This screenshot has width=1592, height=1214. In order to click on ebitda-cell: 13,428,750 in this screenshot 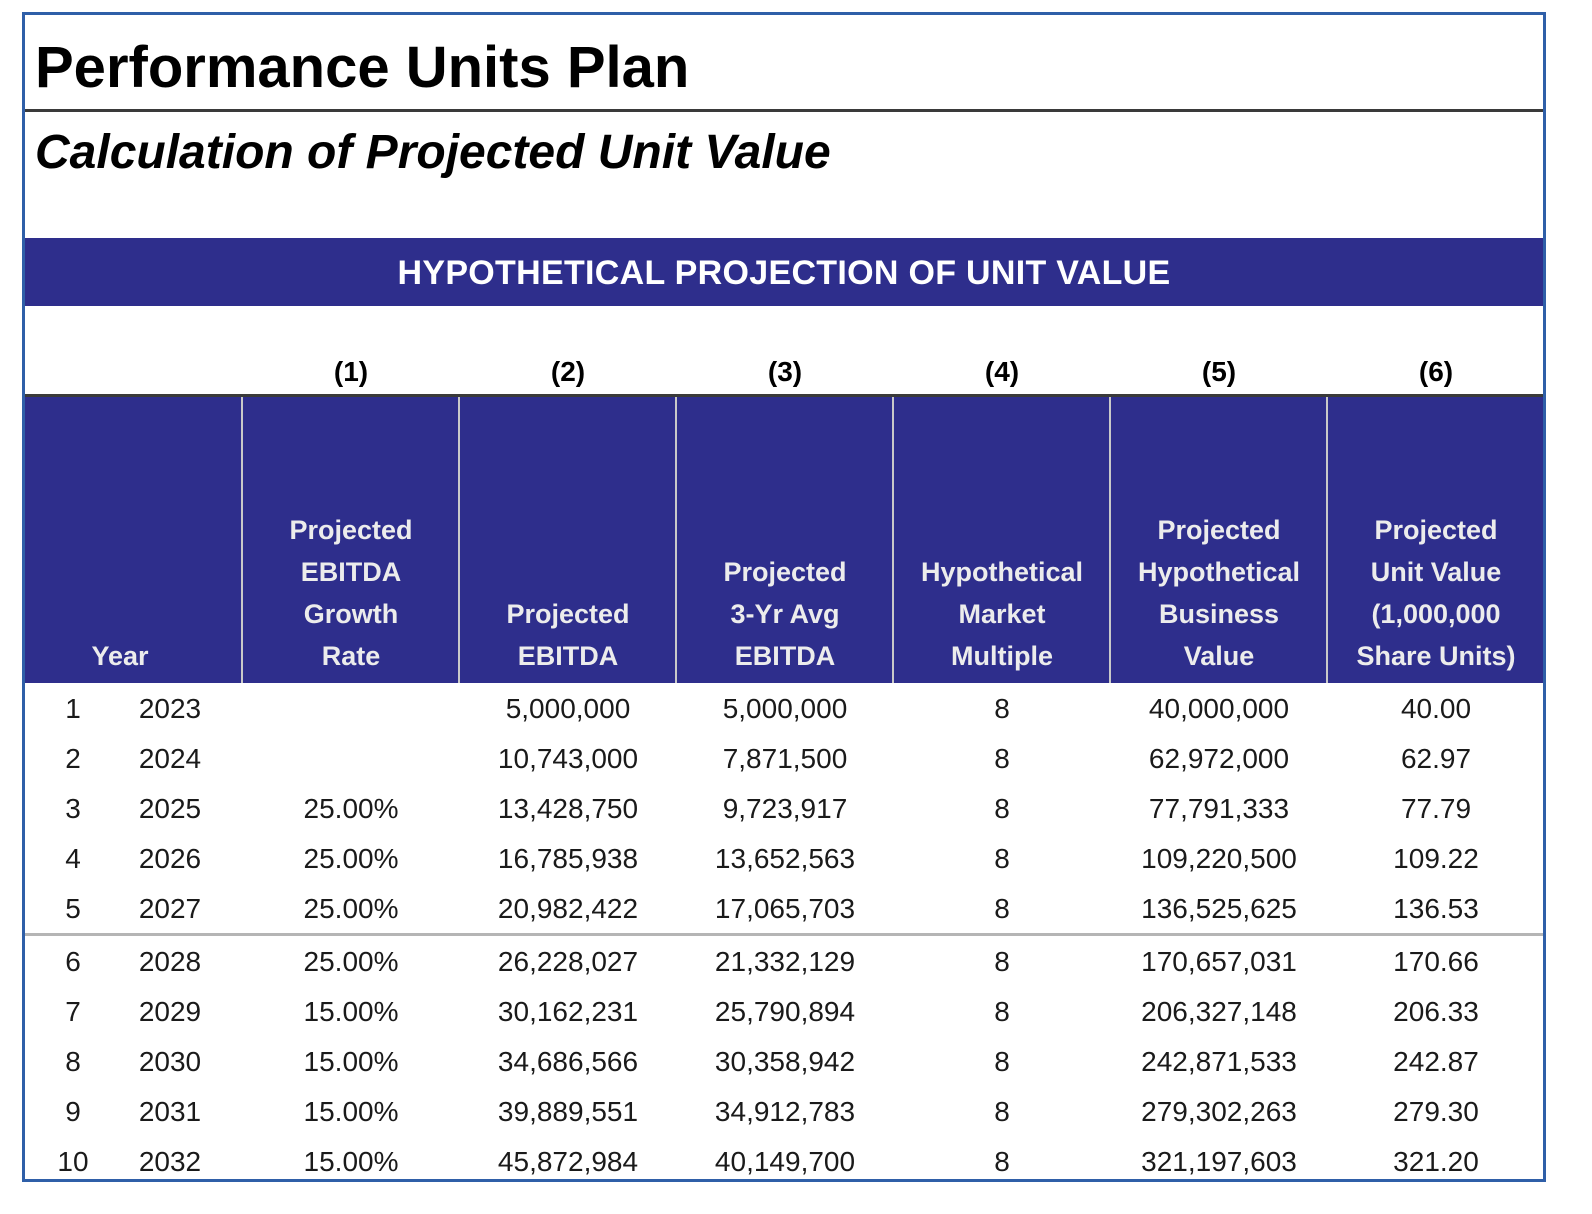, I will do `click(568, 808)`.